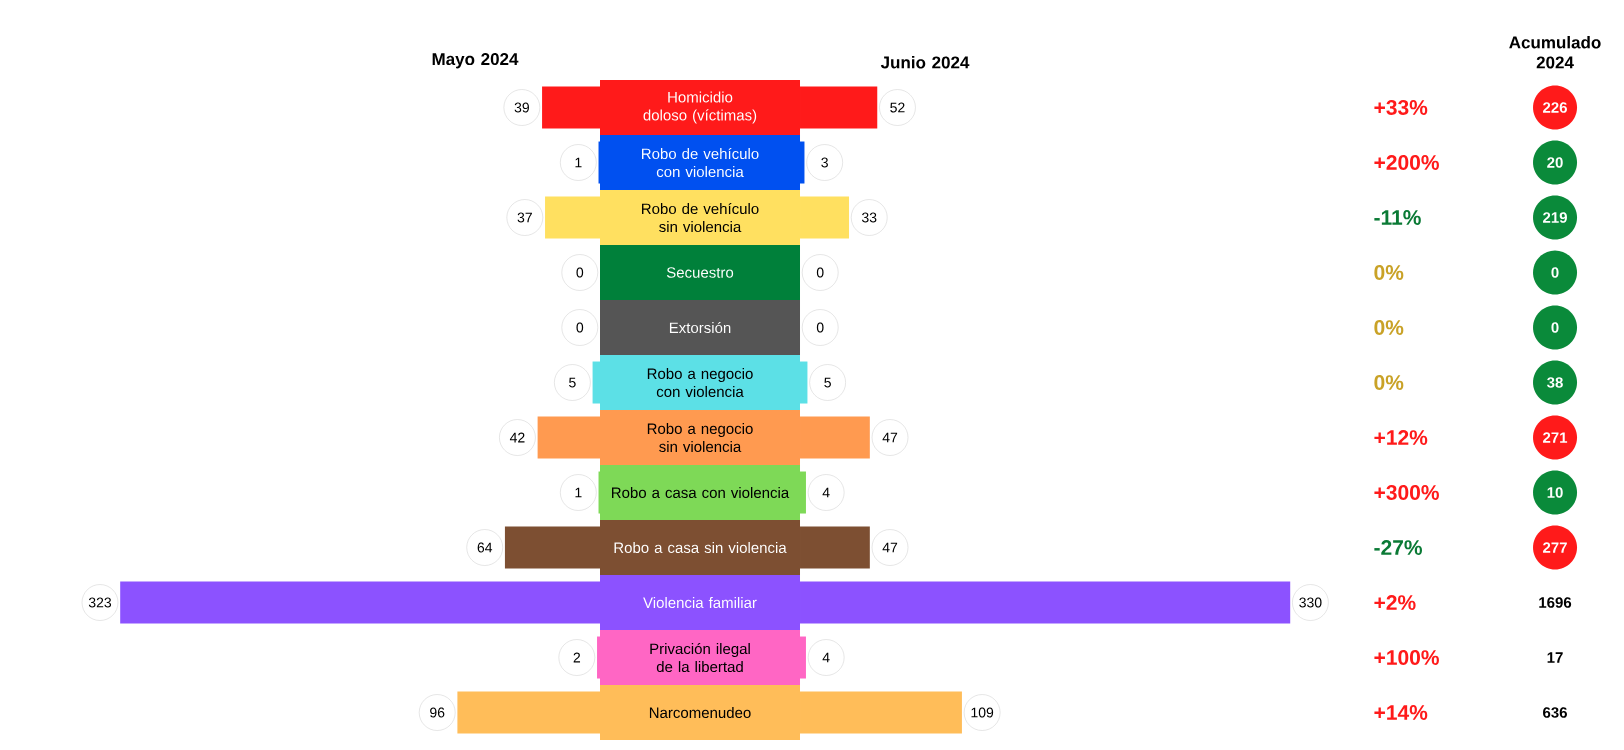  I want to click on y-tick-label: Robo a casa sin violencia, so click(700, 548).